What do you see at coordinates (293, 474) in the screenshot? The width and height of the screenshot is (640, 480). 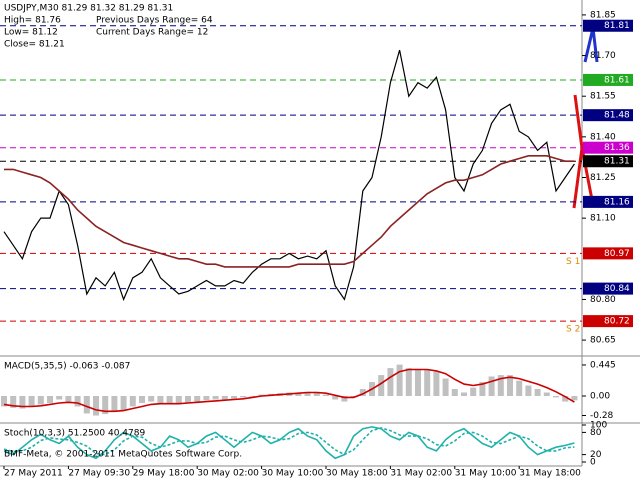 I see `x-tick-label: 30 May 10:00` at bounding box center [293, 474].